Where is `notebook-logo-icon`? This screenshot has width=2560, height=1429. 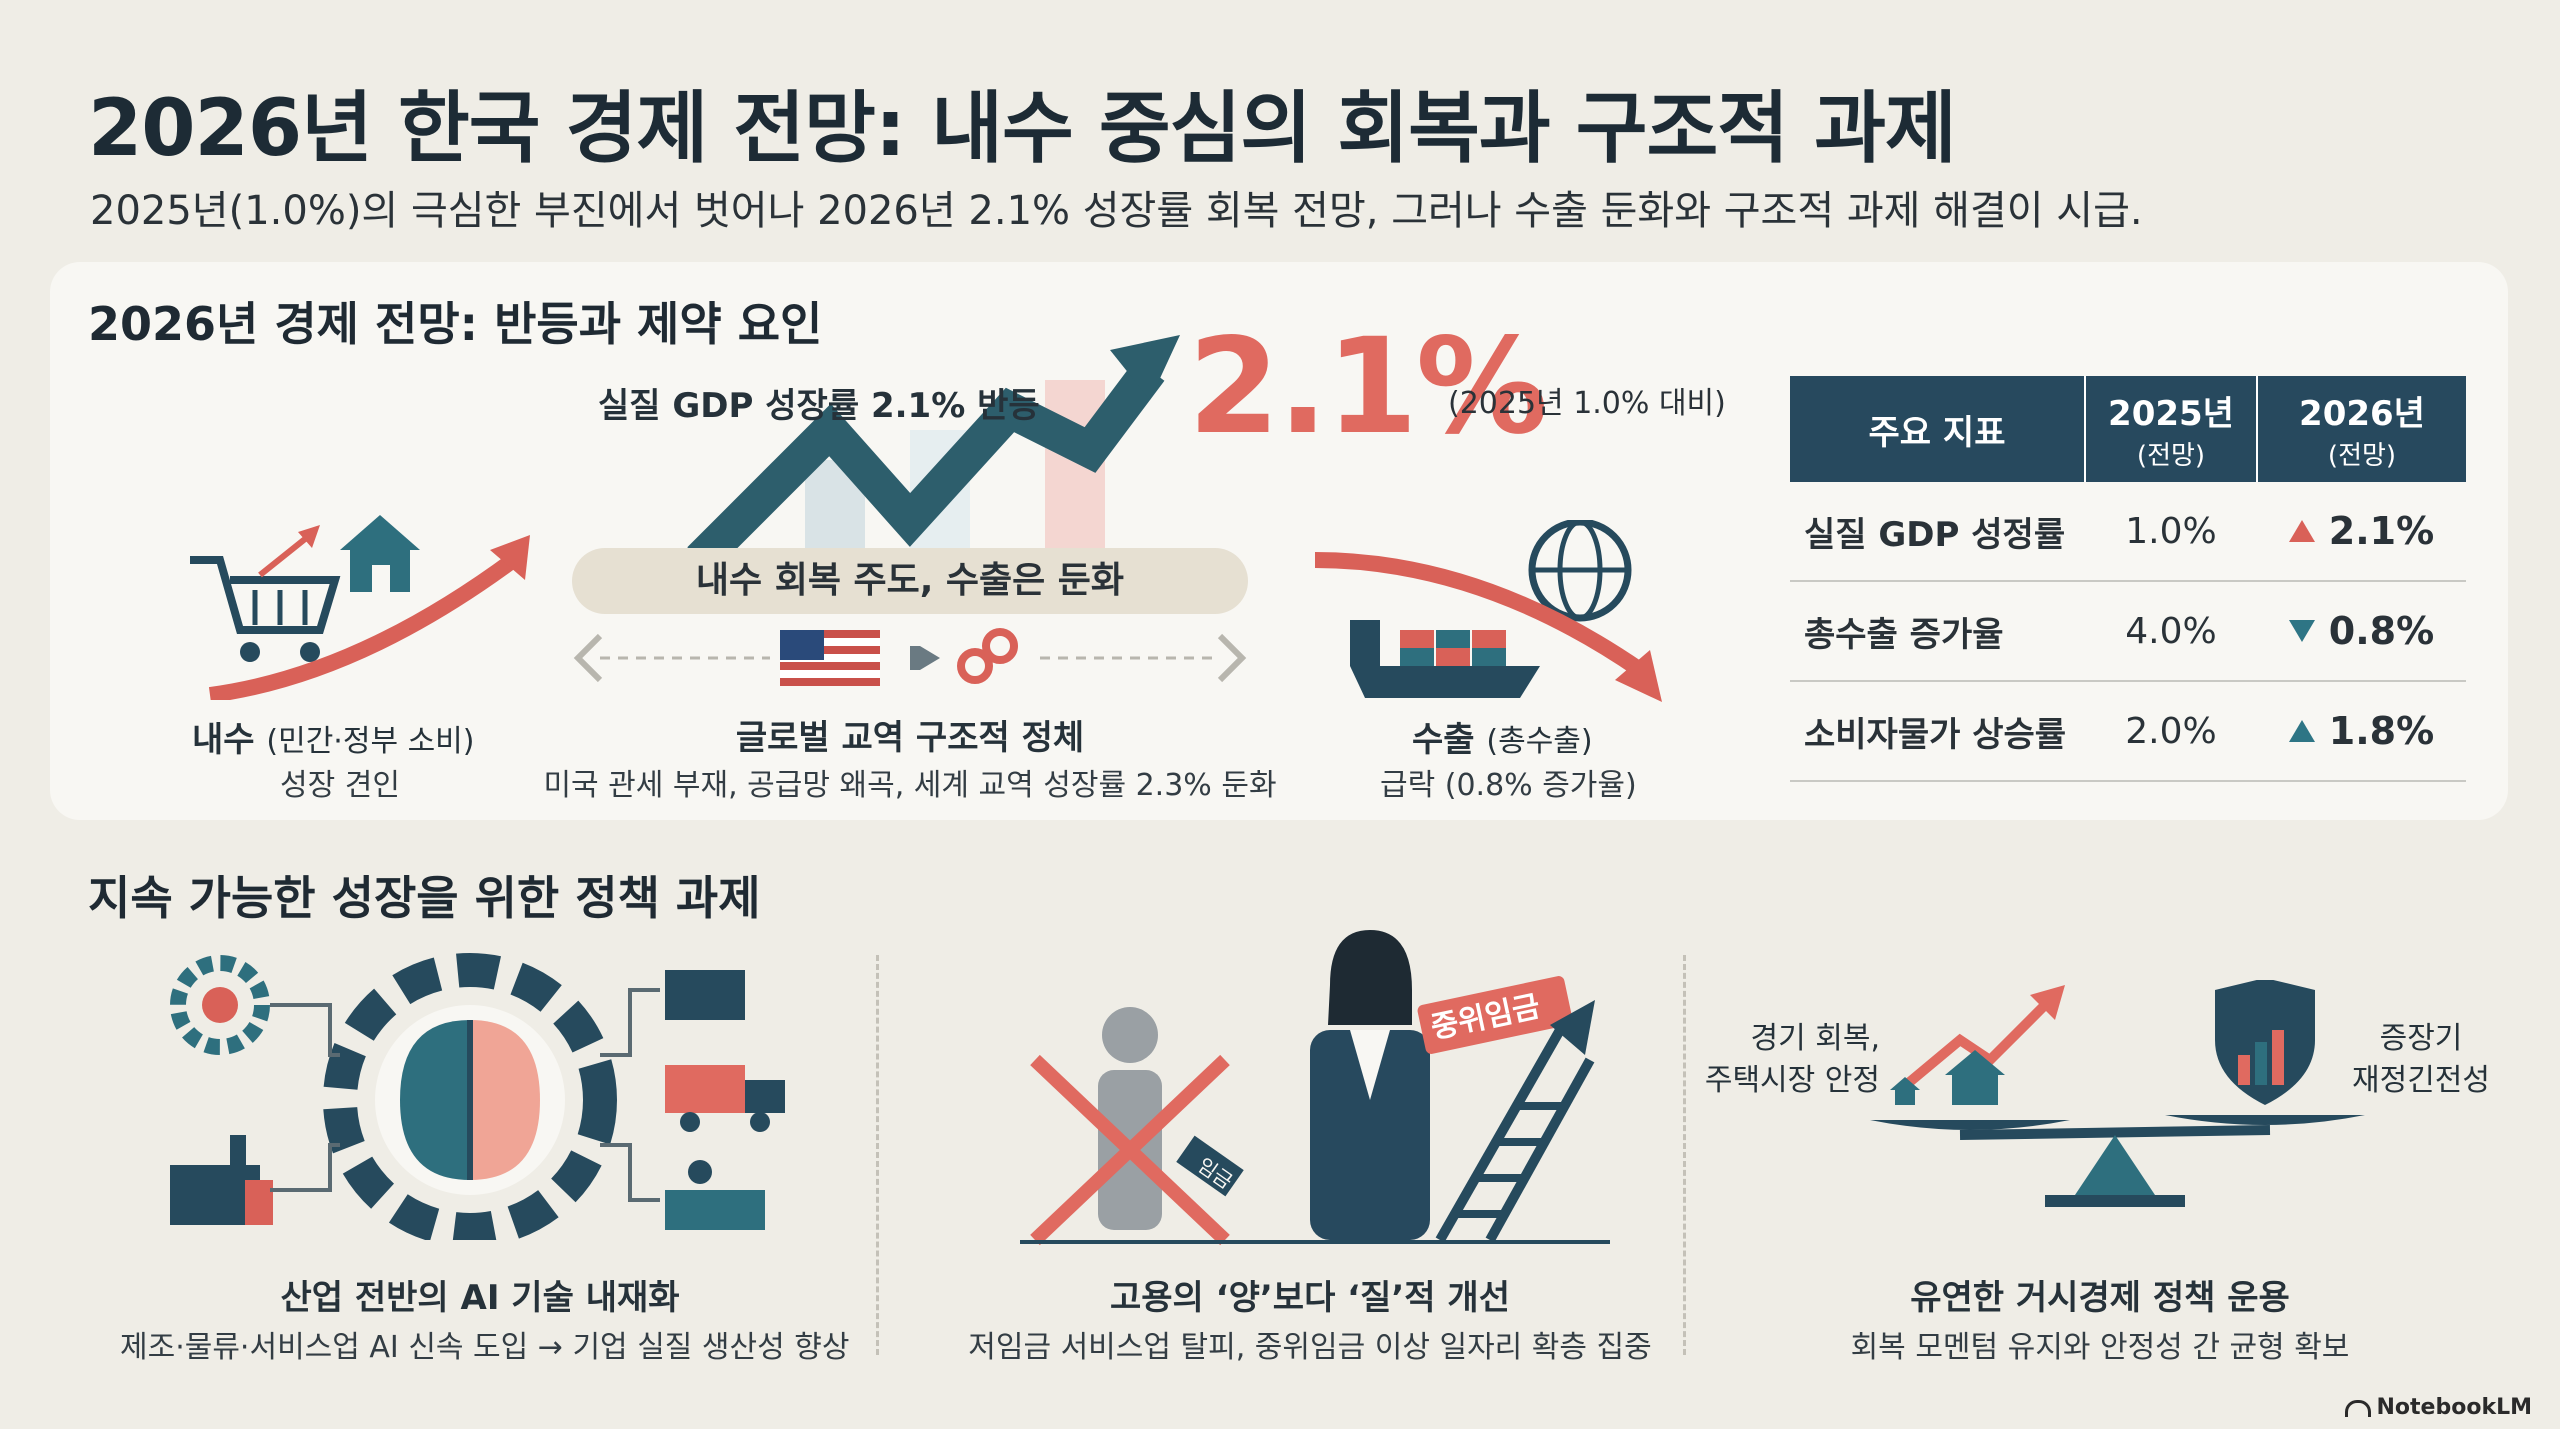 notebook-logo-icon is located at coordinates (2357, 1408).